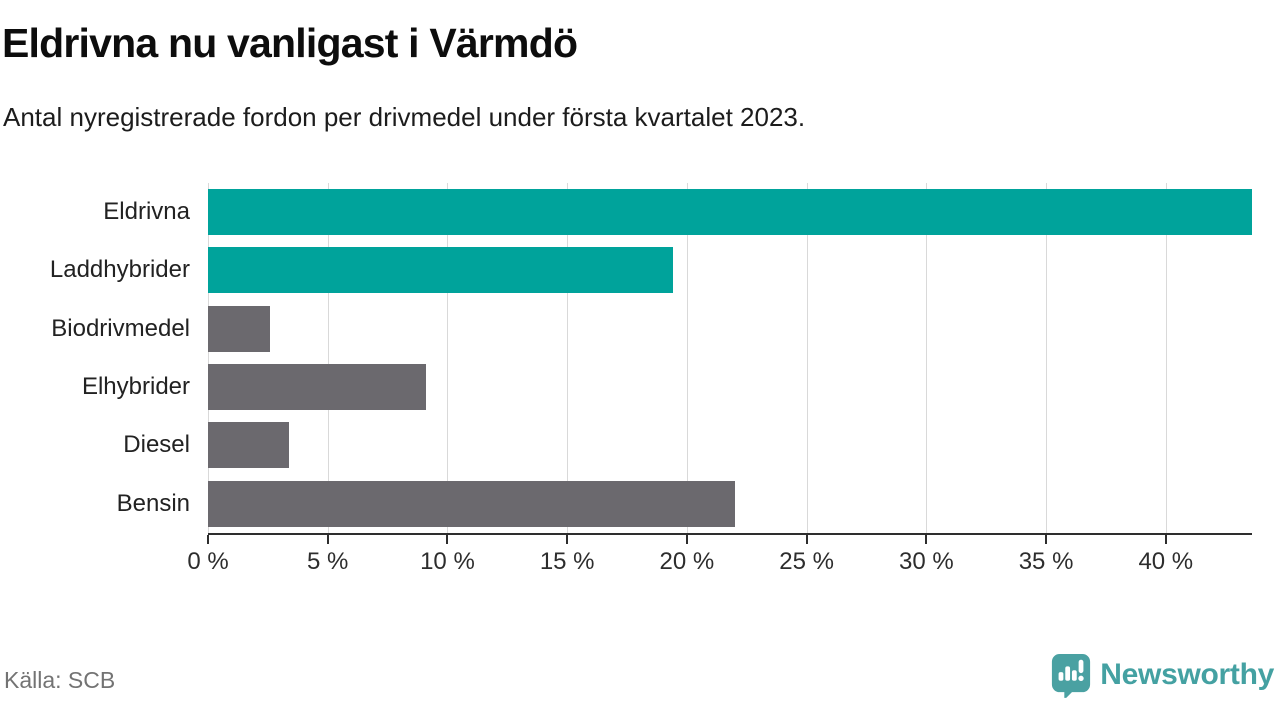 Image resolution: width=1280 pixels, height=720 pixels. I want to click on axis-tick-label: 5 %, so click(328, 561).